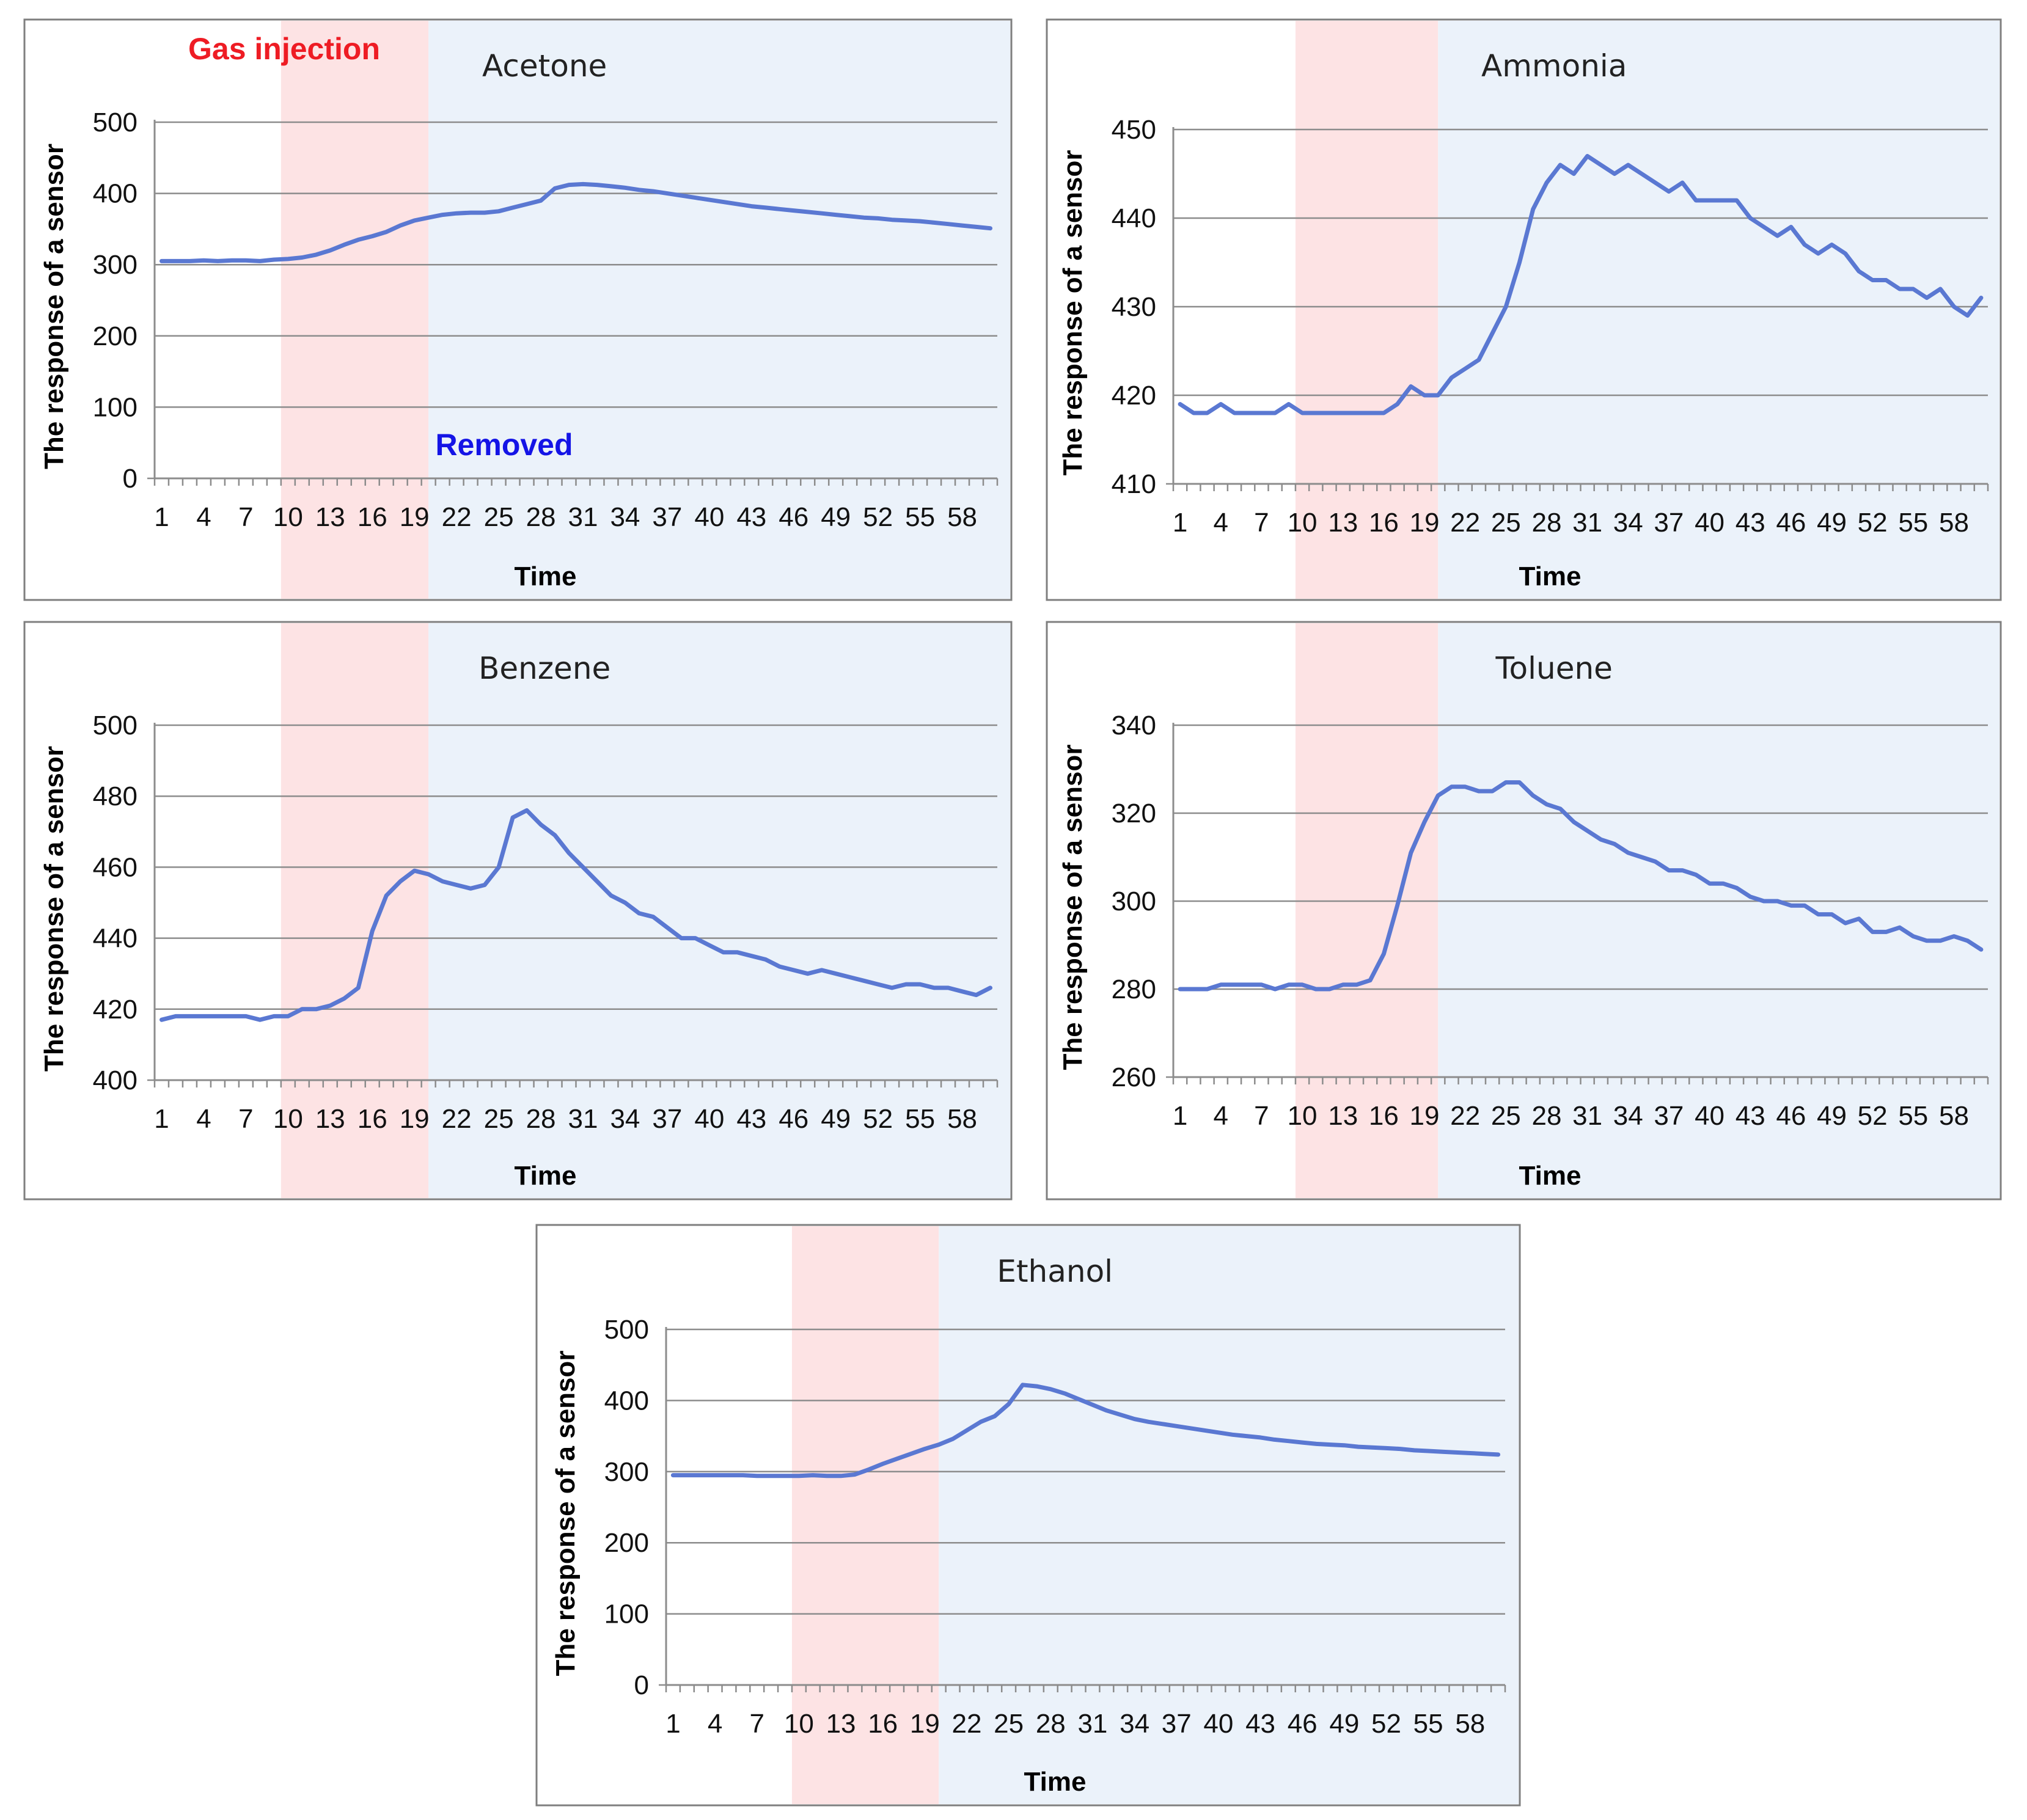 Image resolution: width=2027 pixels, height=1820 pixels. Describe the element at coordinates (1134, 1077) in the screenshot. I see `y-tick-label: 260` at that location.